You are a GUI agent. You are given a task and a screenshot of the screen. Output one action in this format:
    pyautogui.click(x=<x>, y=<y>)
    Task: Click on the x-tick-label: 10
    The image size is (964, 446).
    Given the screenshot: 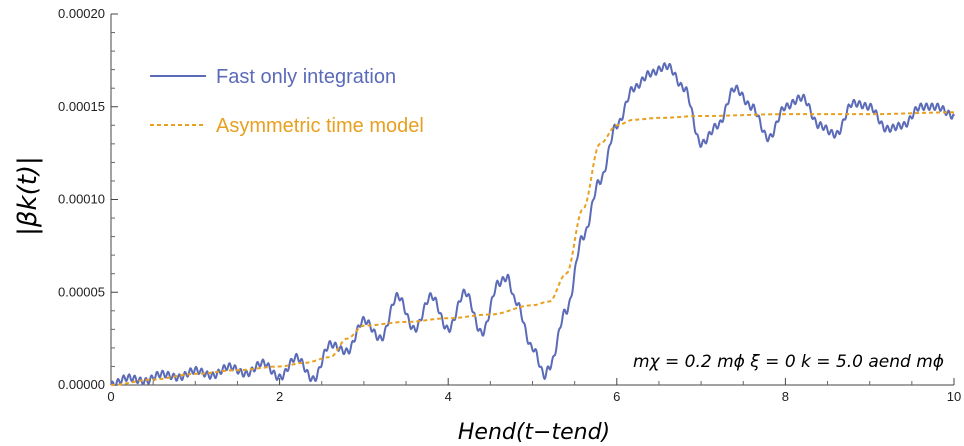 What is the action you would take?
    pyautogui.click(x=954, y=396)
    